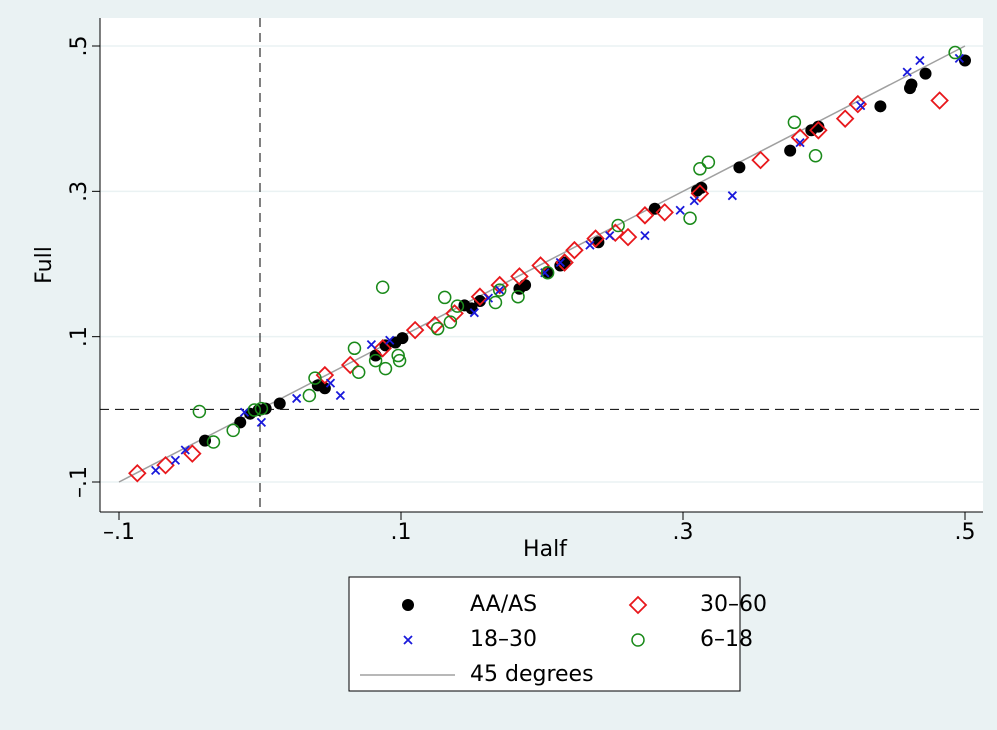  Describe the element at coordinates (733, 604) in the screenshot. I see `legend-label: 30–60` at that location.